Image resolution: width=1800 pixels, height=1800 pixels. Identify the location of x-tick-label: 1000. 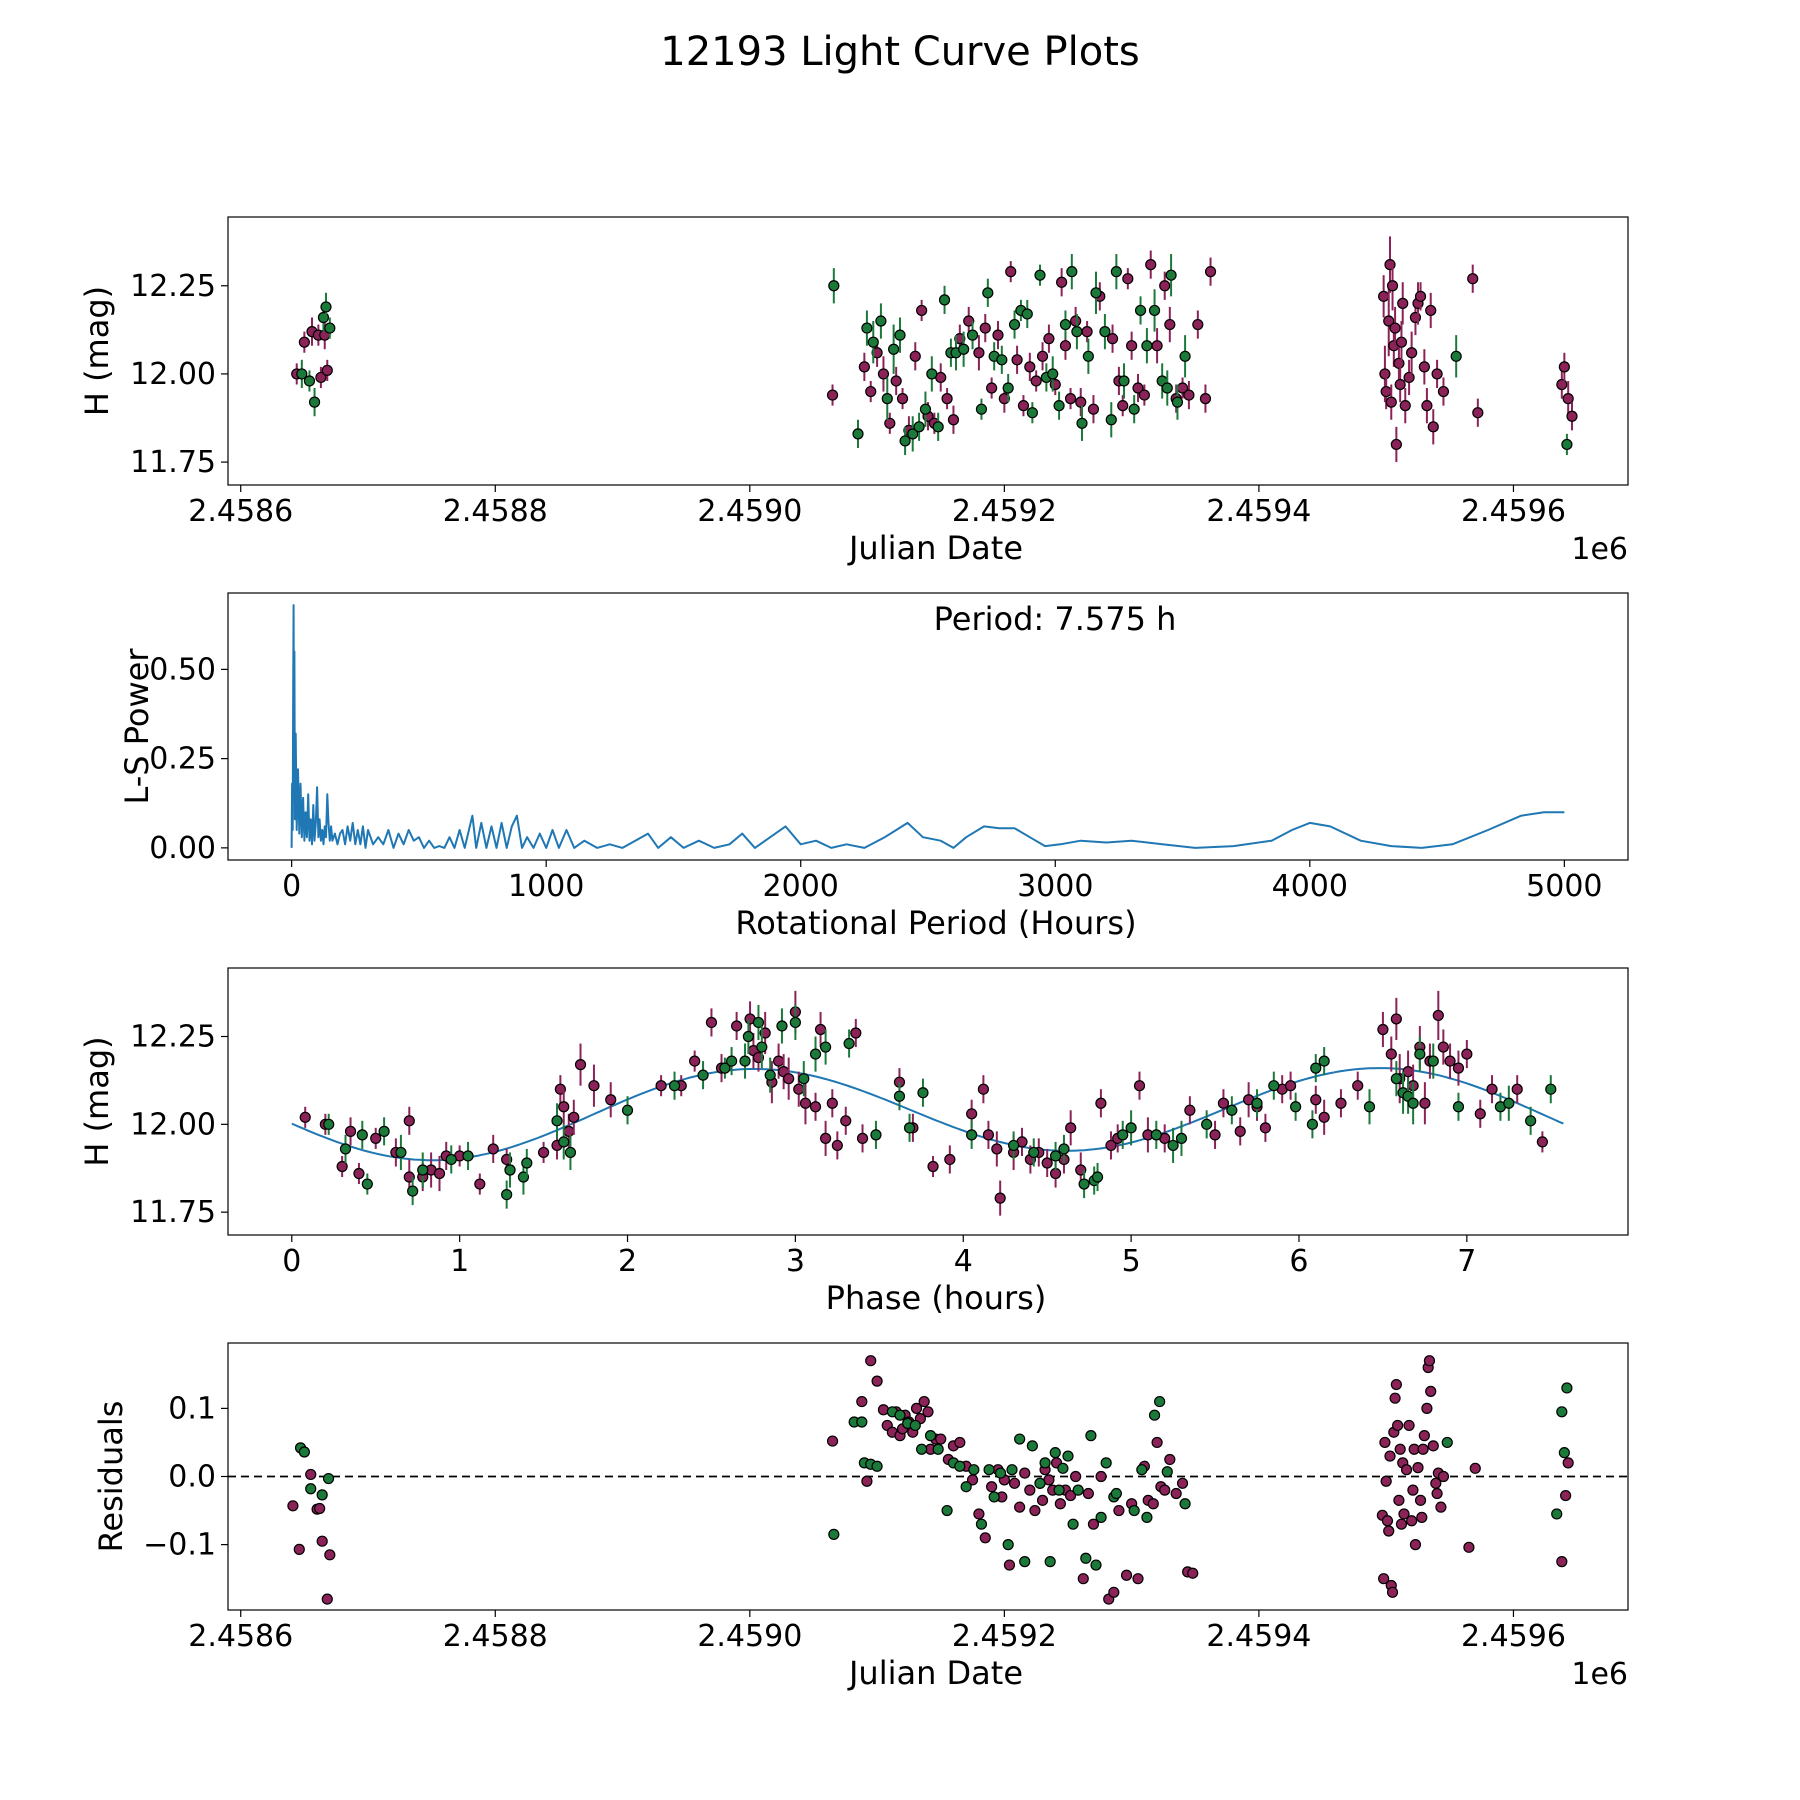
(546, 886).